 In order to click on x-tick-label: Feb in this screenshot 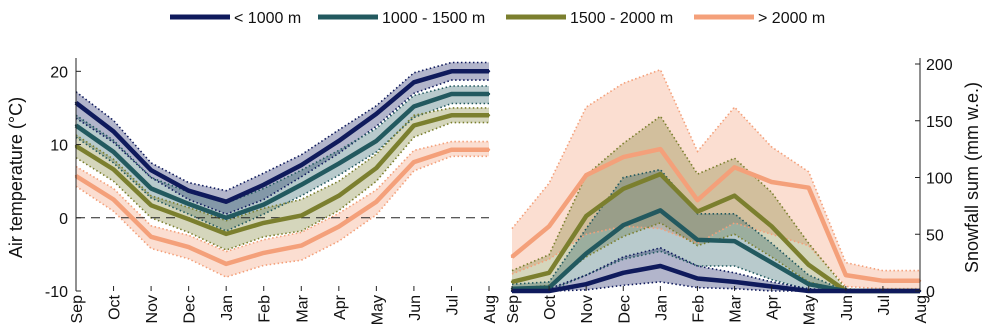, I will do `click(698, 309)`.